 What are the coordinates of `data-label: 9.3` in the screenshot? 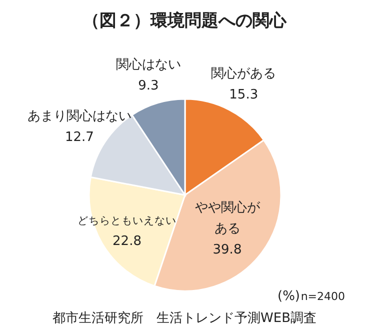 It's located at (148, 86).